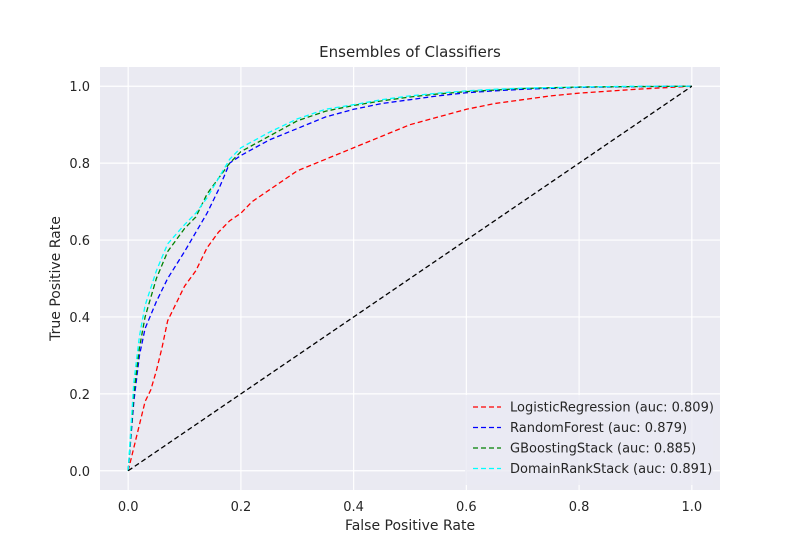  I want to click on legend-label-0: LogisticRegression (auc: 0.809), so click(612, 408).